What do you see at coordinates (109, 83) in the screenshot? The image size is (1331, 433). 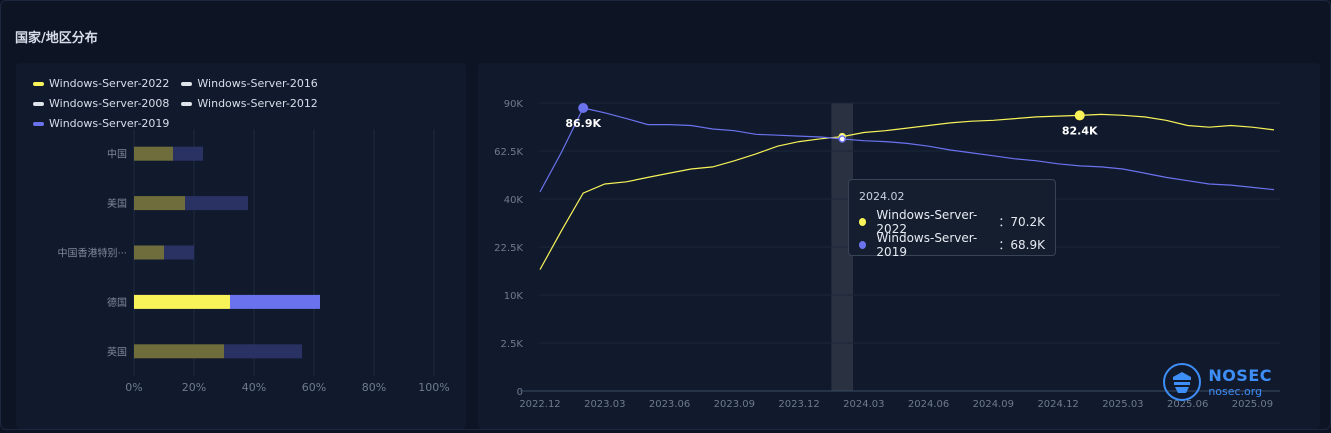 I see `legend-label: Windows-Server-2022` at bounding box center [109, 83].